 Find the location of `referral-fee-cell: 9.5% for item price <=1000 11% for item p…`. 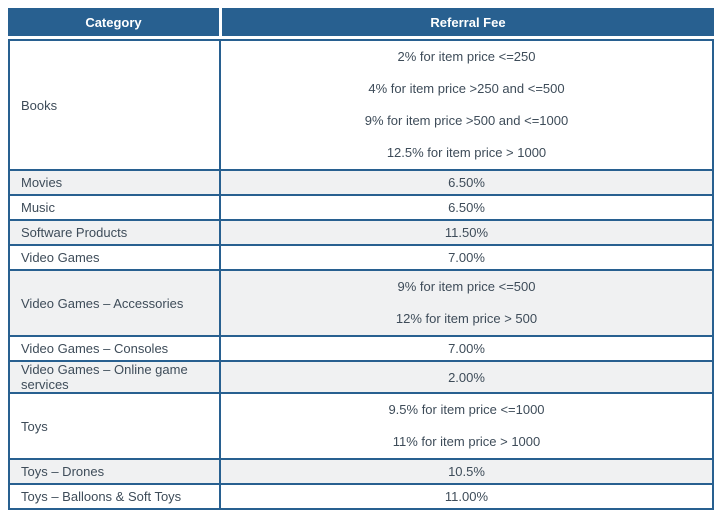

referral-fee-cell: 9.5% for item price <=1000 11% for item p… is located at coordinates (466, 426).